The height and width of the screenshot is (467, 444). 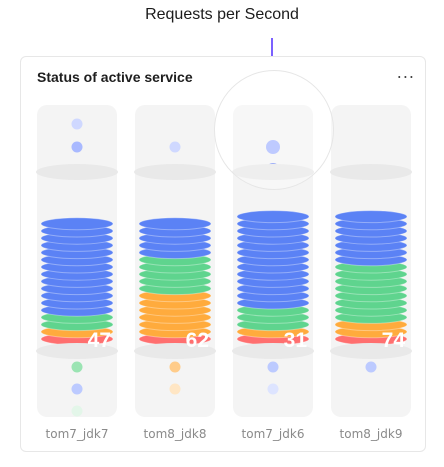 I want to click on service-label-3: tom8_jdk9, so click(x=371, y=434).